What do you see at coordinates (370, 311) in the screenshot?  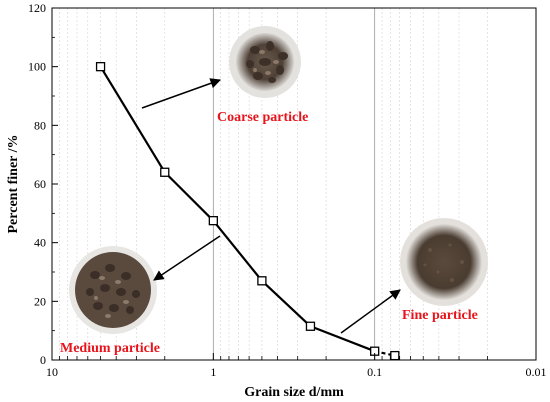 I see `fine-arrow` at bounding box center [370, 311].